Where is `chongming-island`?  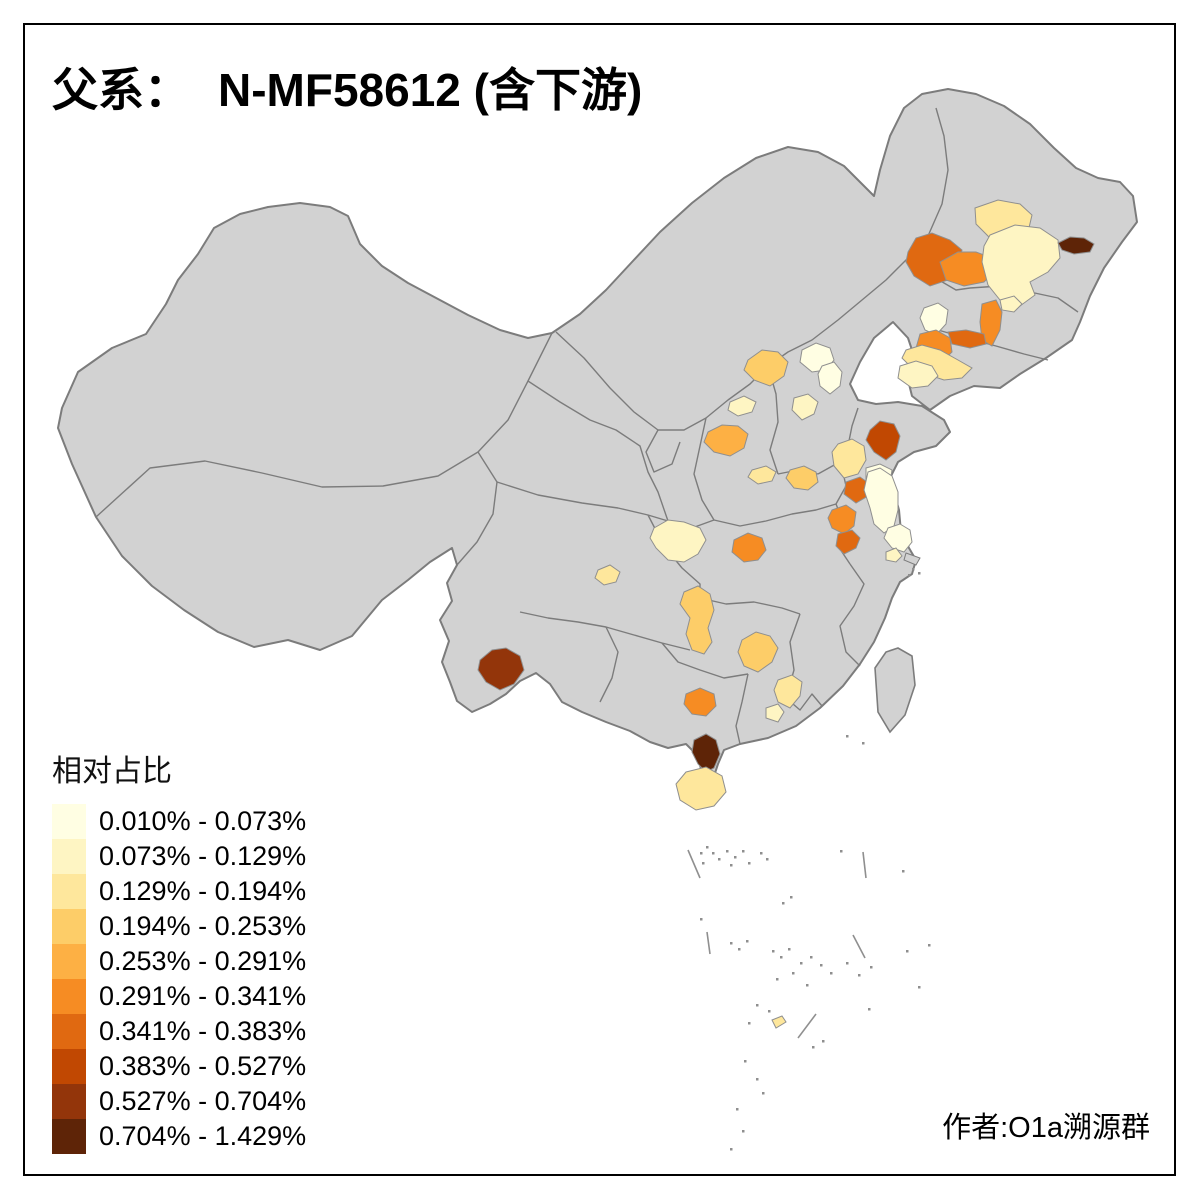
chongming-island is located at coordinates (912, 559).